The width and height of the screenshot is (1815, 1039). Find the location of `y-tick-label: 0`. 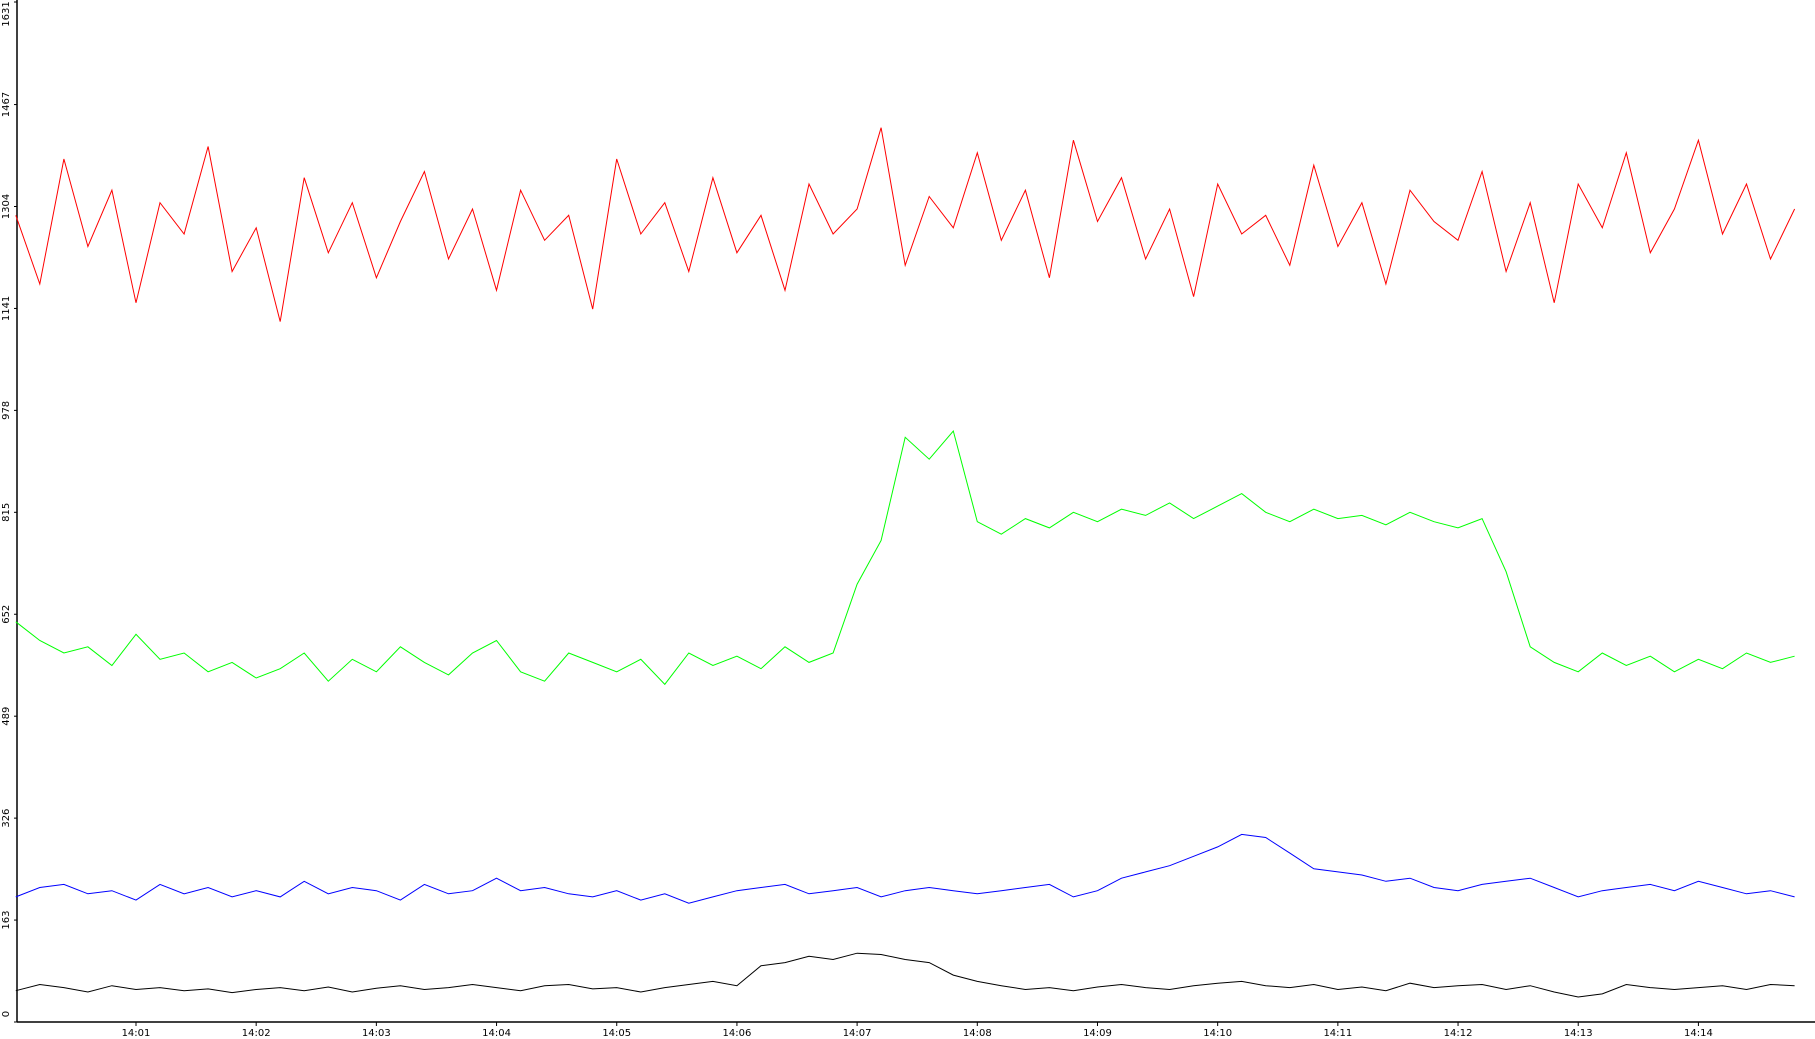

y-tick-label: 0 is located at coordinates (6, 1014).